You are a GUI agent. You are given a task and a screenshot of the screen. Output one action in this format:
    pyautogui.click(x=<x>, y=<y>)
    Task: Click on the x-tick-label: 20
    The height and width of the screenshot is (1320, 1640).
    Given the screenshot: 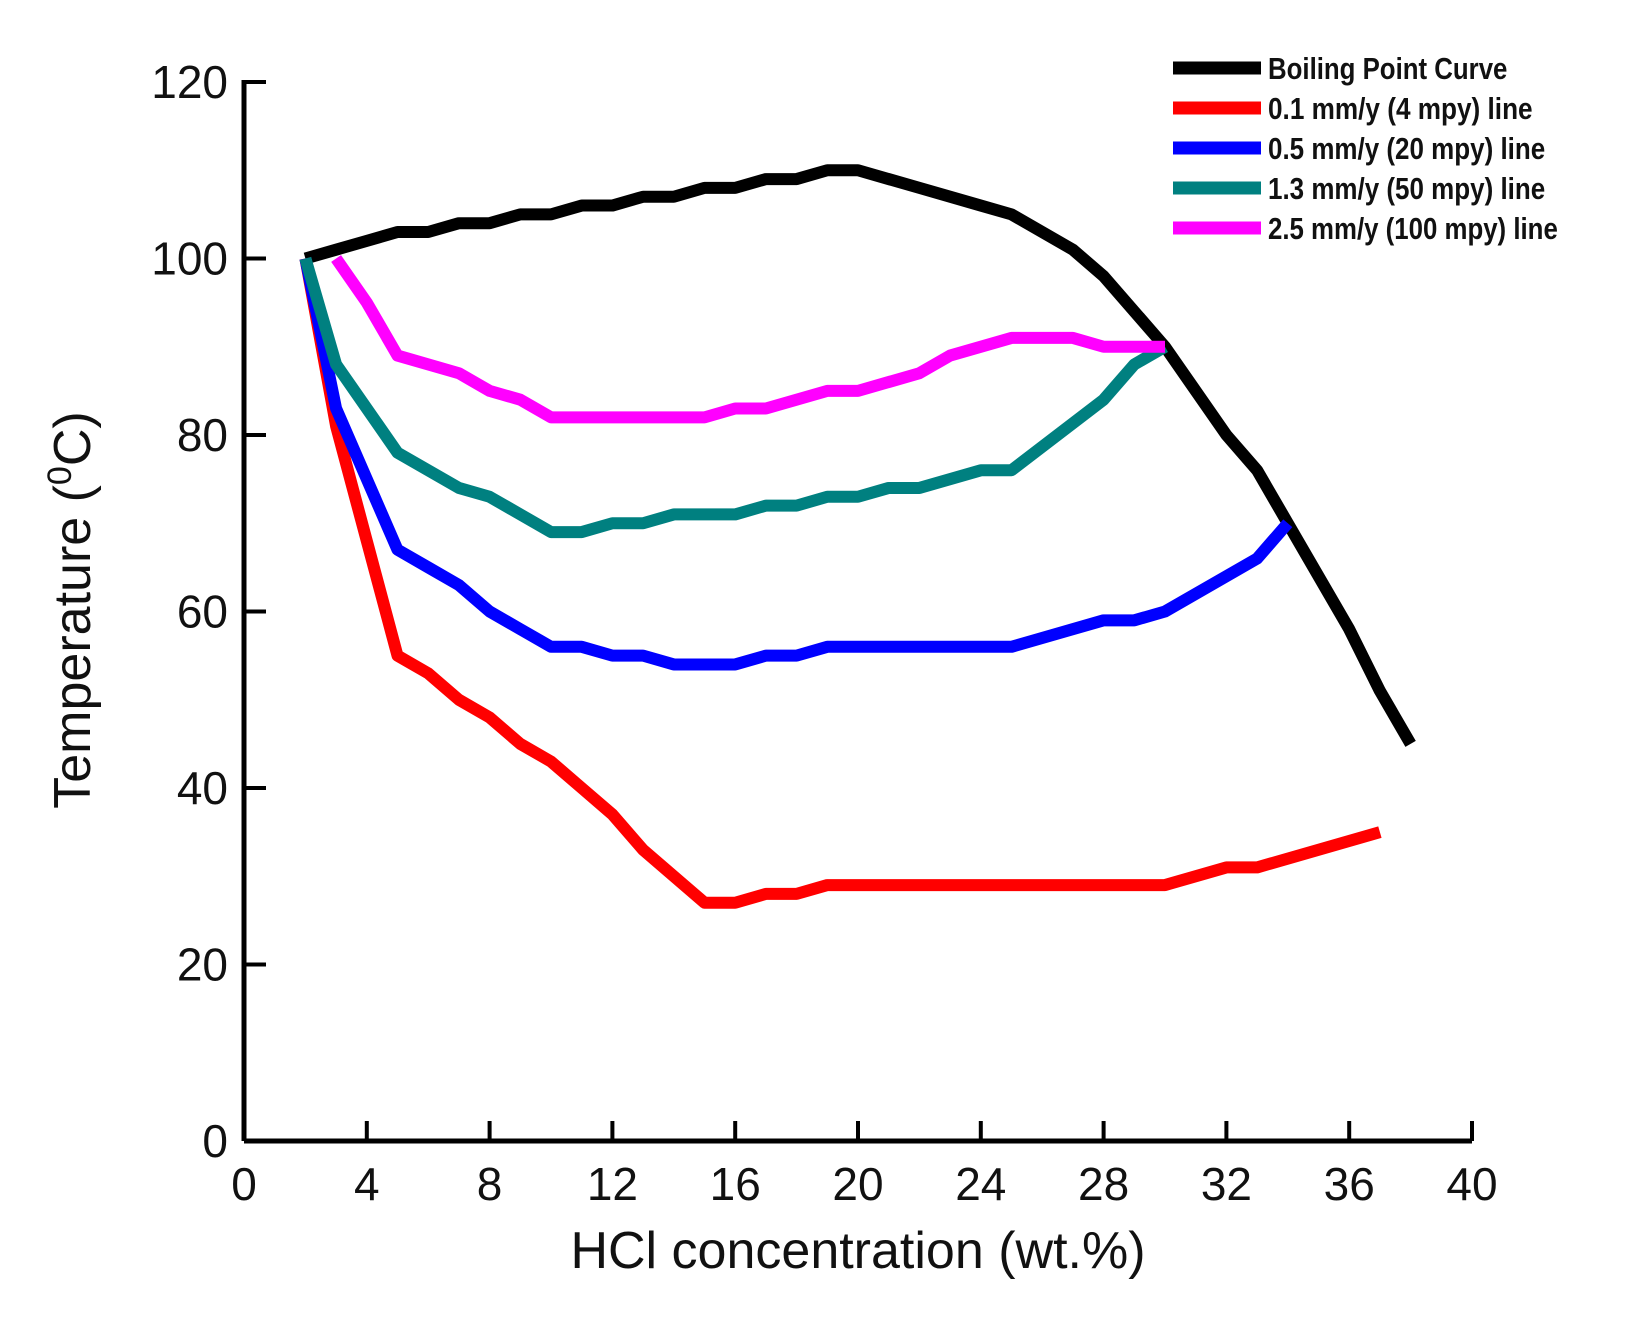 What is the action you would take?
    pyautogui.click(x=857, y=1184)
    